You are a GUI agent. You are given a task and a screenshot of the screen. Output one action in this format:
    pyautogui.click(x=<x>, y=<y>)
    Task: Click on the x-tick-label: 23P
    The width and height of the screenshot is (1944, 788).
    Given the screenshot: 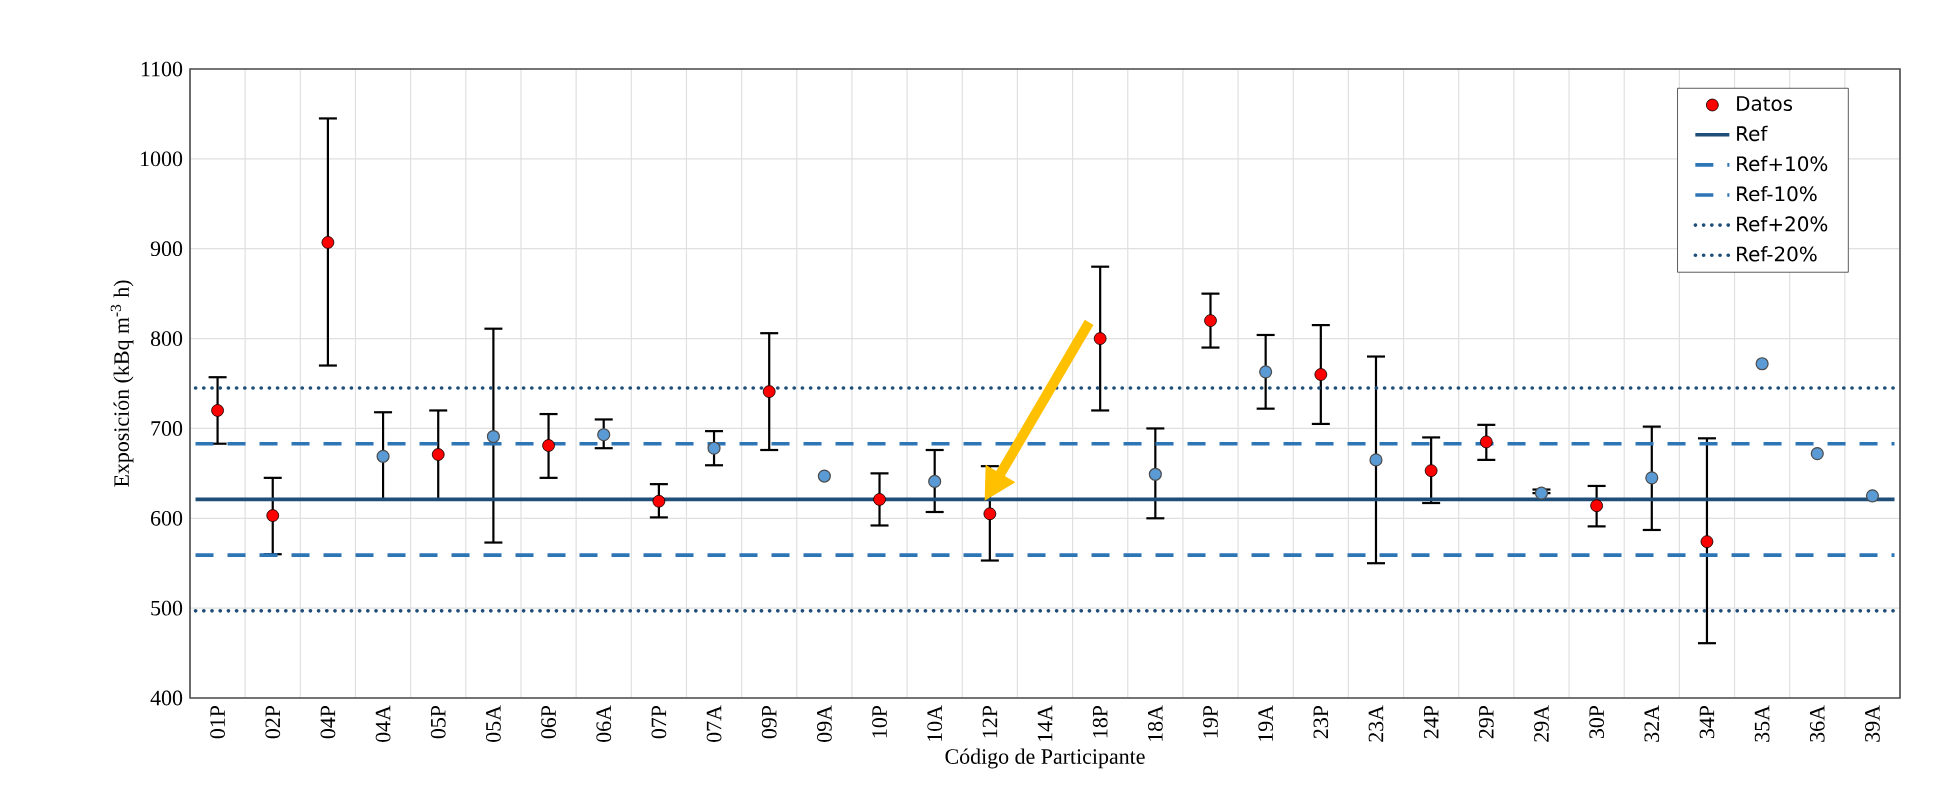 What is the action you would take?
    pyautogui.click(x=1321, y=722)
    